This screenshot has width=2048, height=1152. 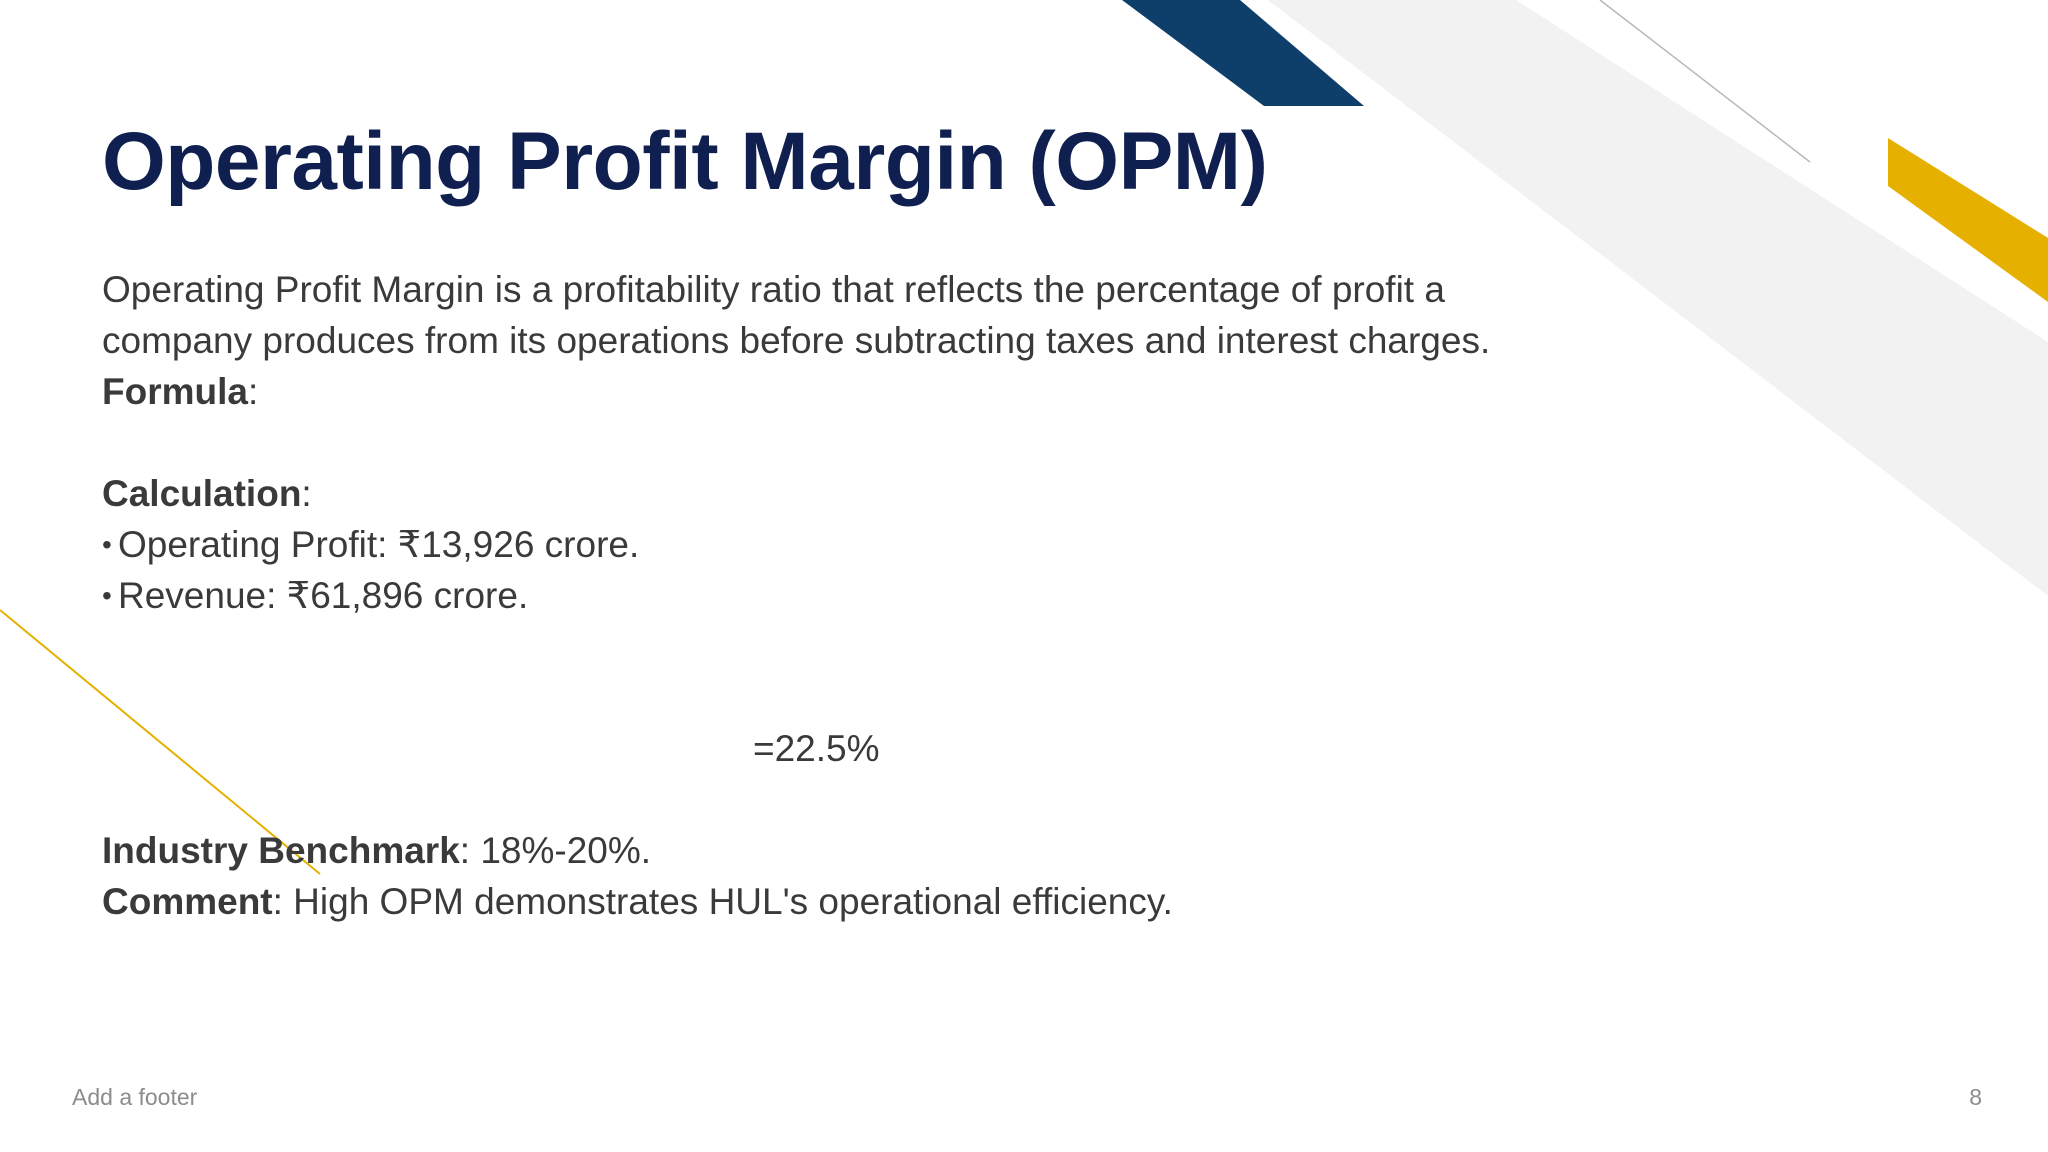 What do you see at coordinates (175, 391) in the screenshot?
I see `formula-label: Formula` at bounding box center [175, 391].